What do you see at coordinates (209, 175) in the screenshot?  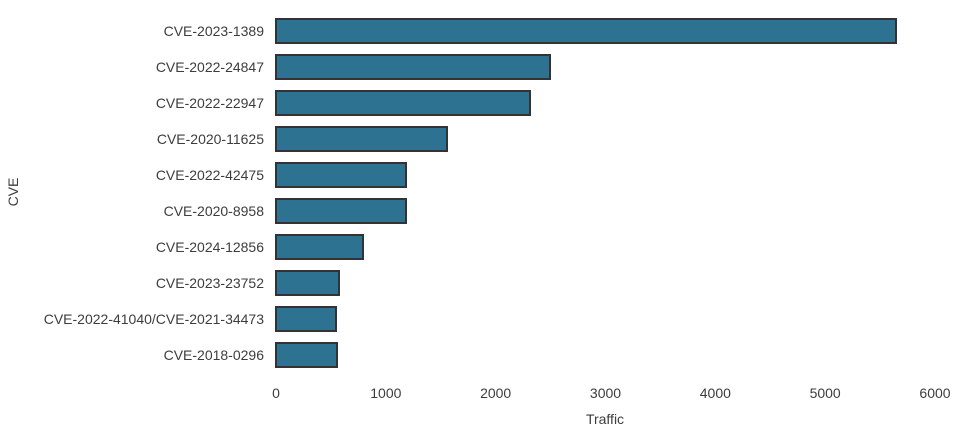 I see `category-label: CVE-2022-42475` at bounding box center [209, 175].